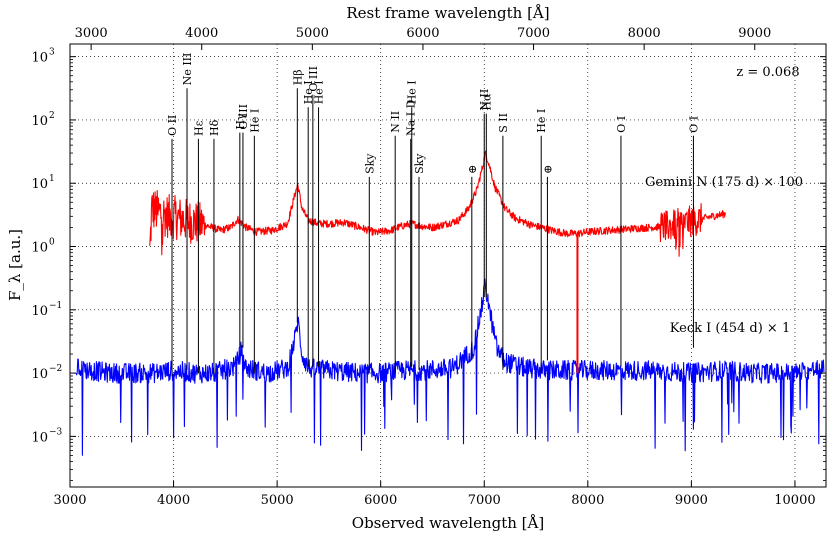  I want to click on line-id-label: Hβ, so click(297, 77).